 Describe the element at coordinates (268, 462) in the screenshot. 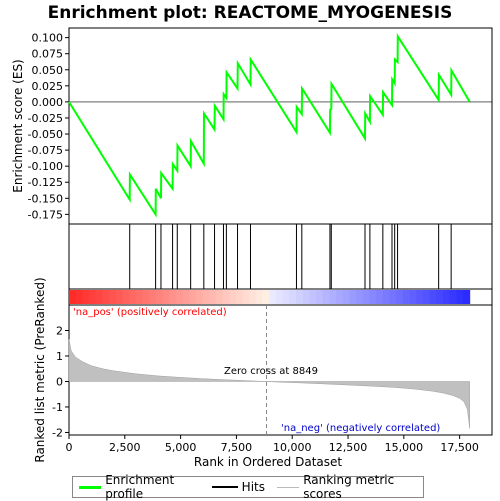

I see `x-axis-label: Rank in Ordered Dataset` at that location.